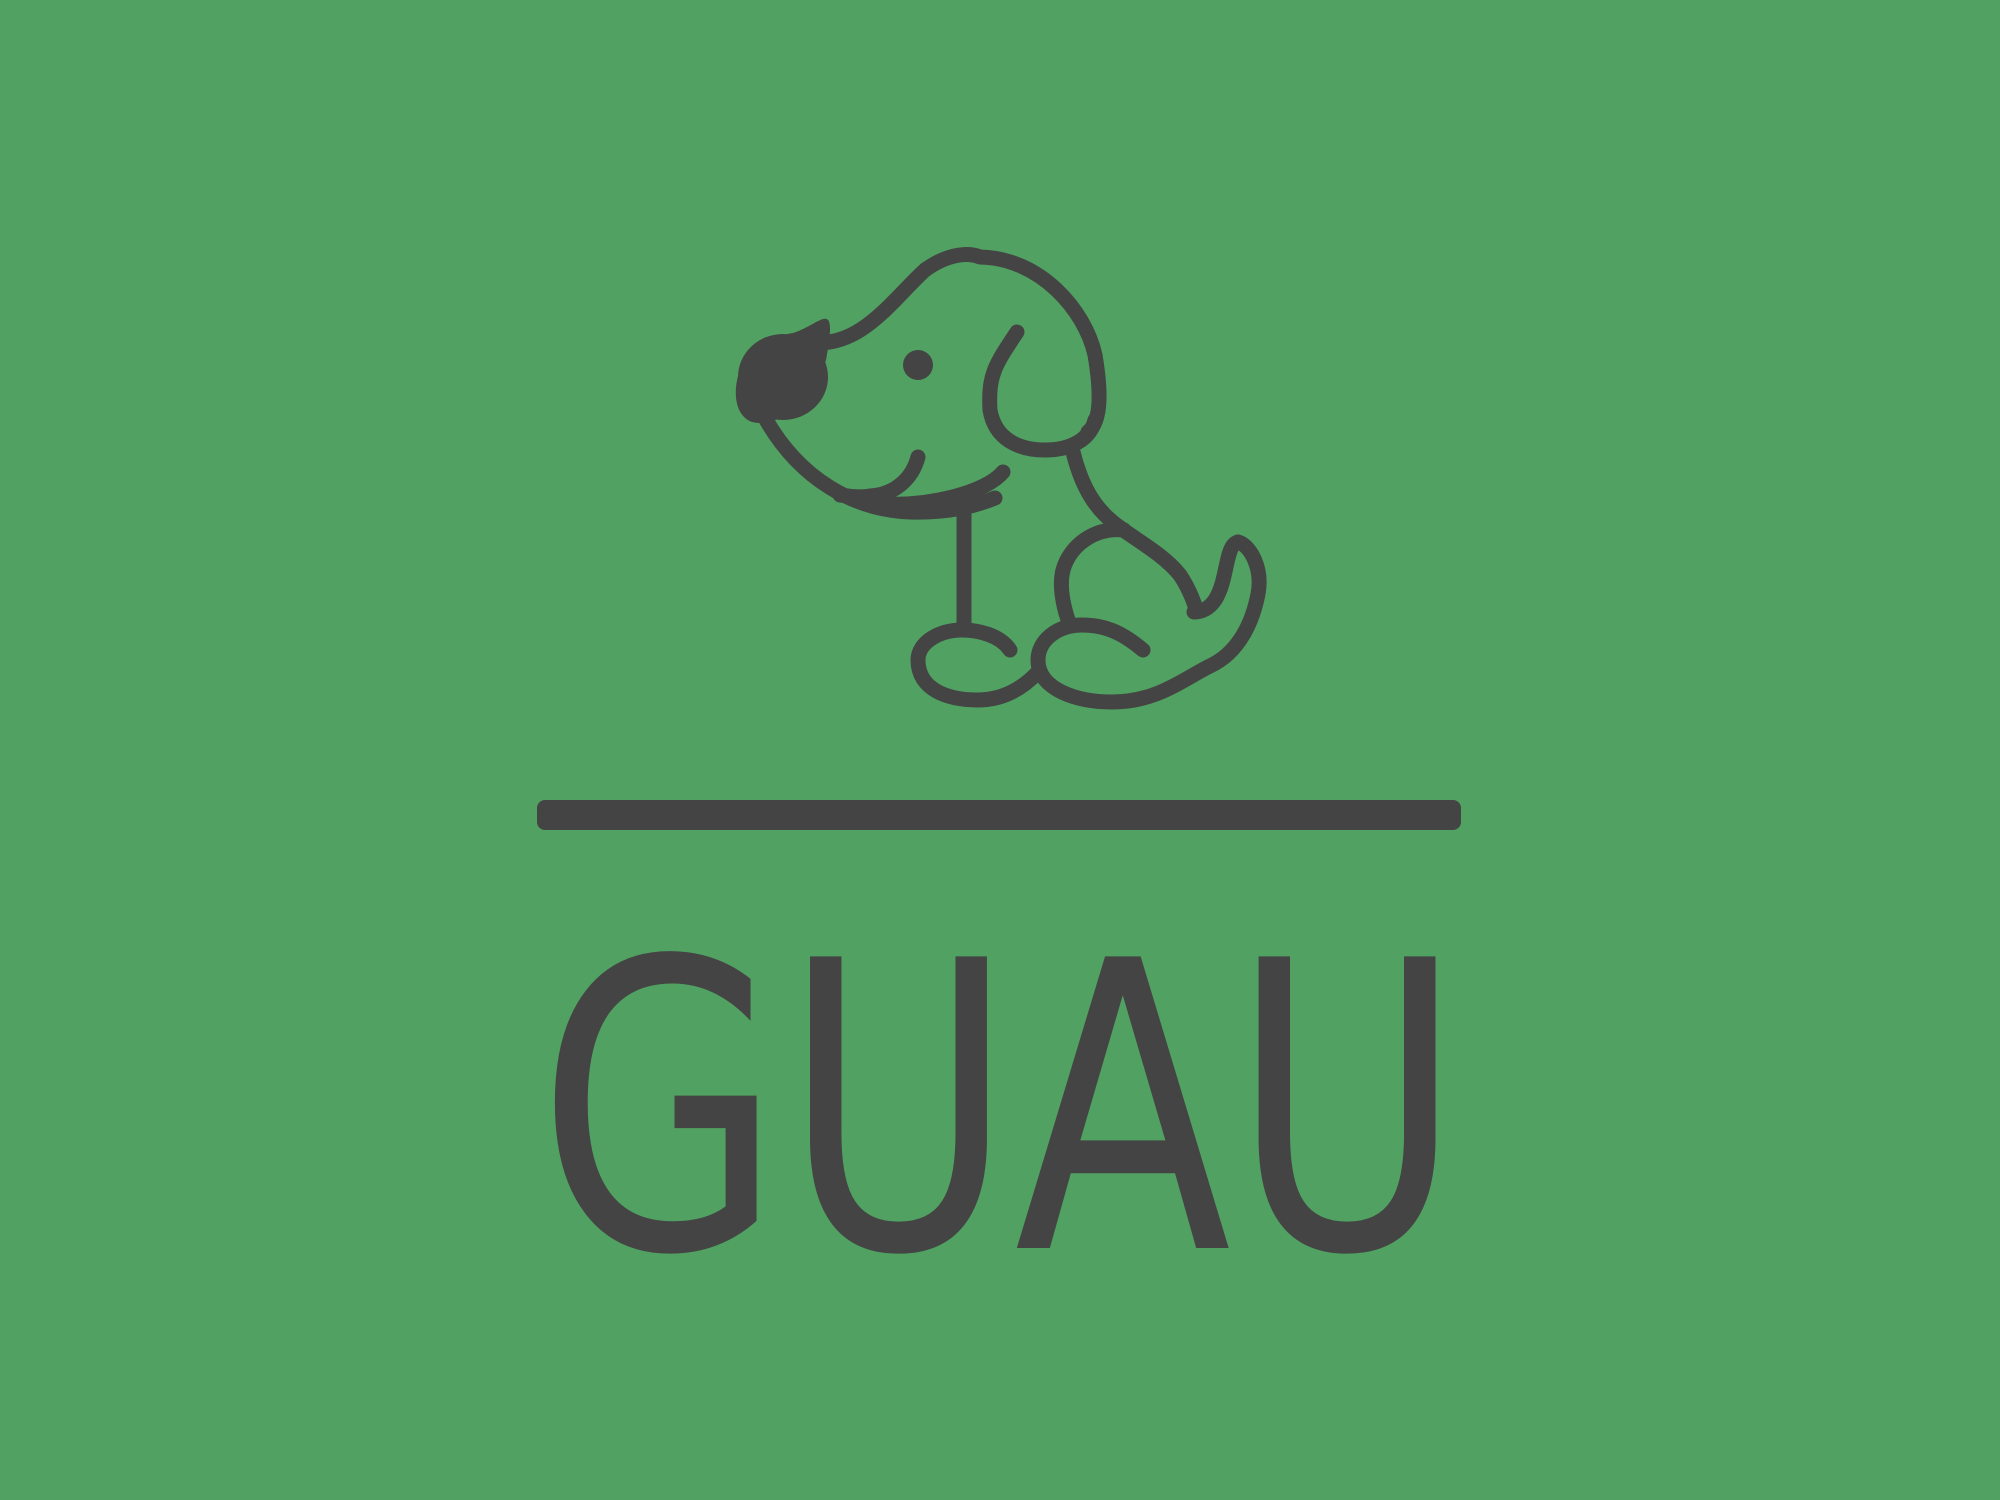 This screenshot has height=1500, width=2000. Describe the element at coordinates (1134, 531) in the screenshot. I see `dog-back` at that location.